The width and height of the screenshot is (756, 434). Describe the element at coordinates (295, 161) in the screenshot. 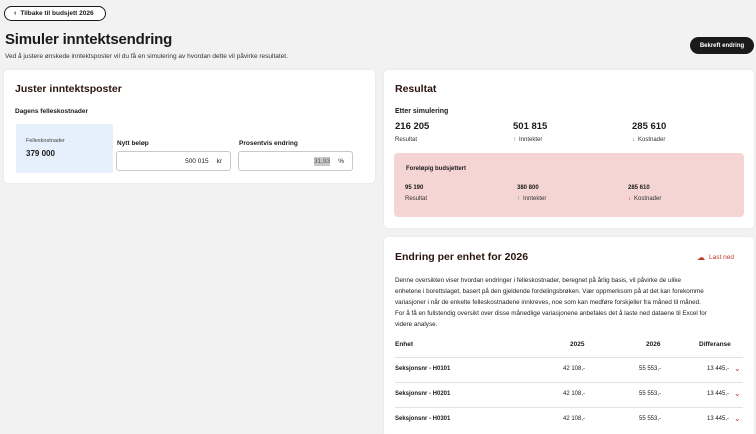

I see `percent-change-field: 31,93 %` at that location.